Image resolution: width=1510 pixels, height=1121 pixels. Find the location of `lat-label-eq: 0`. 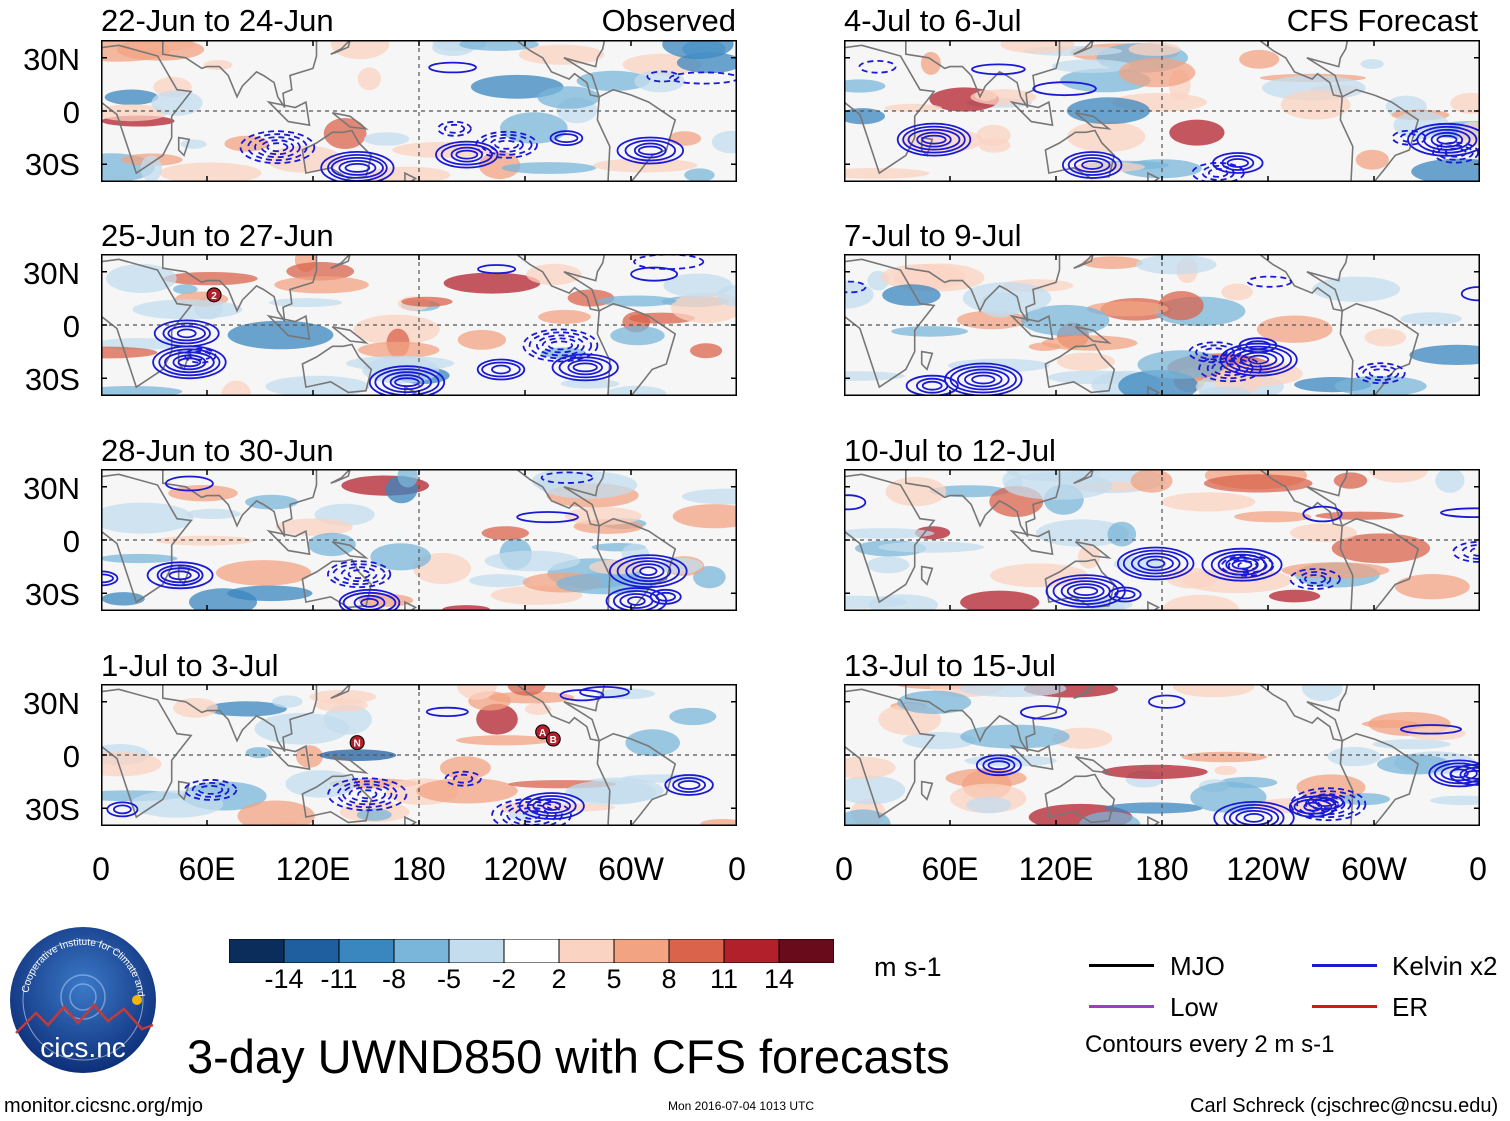

lat-label-eq: 0 is located at coordinates (71, 756).